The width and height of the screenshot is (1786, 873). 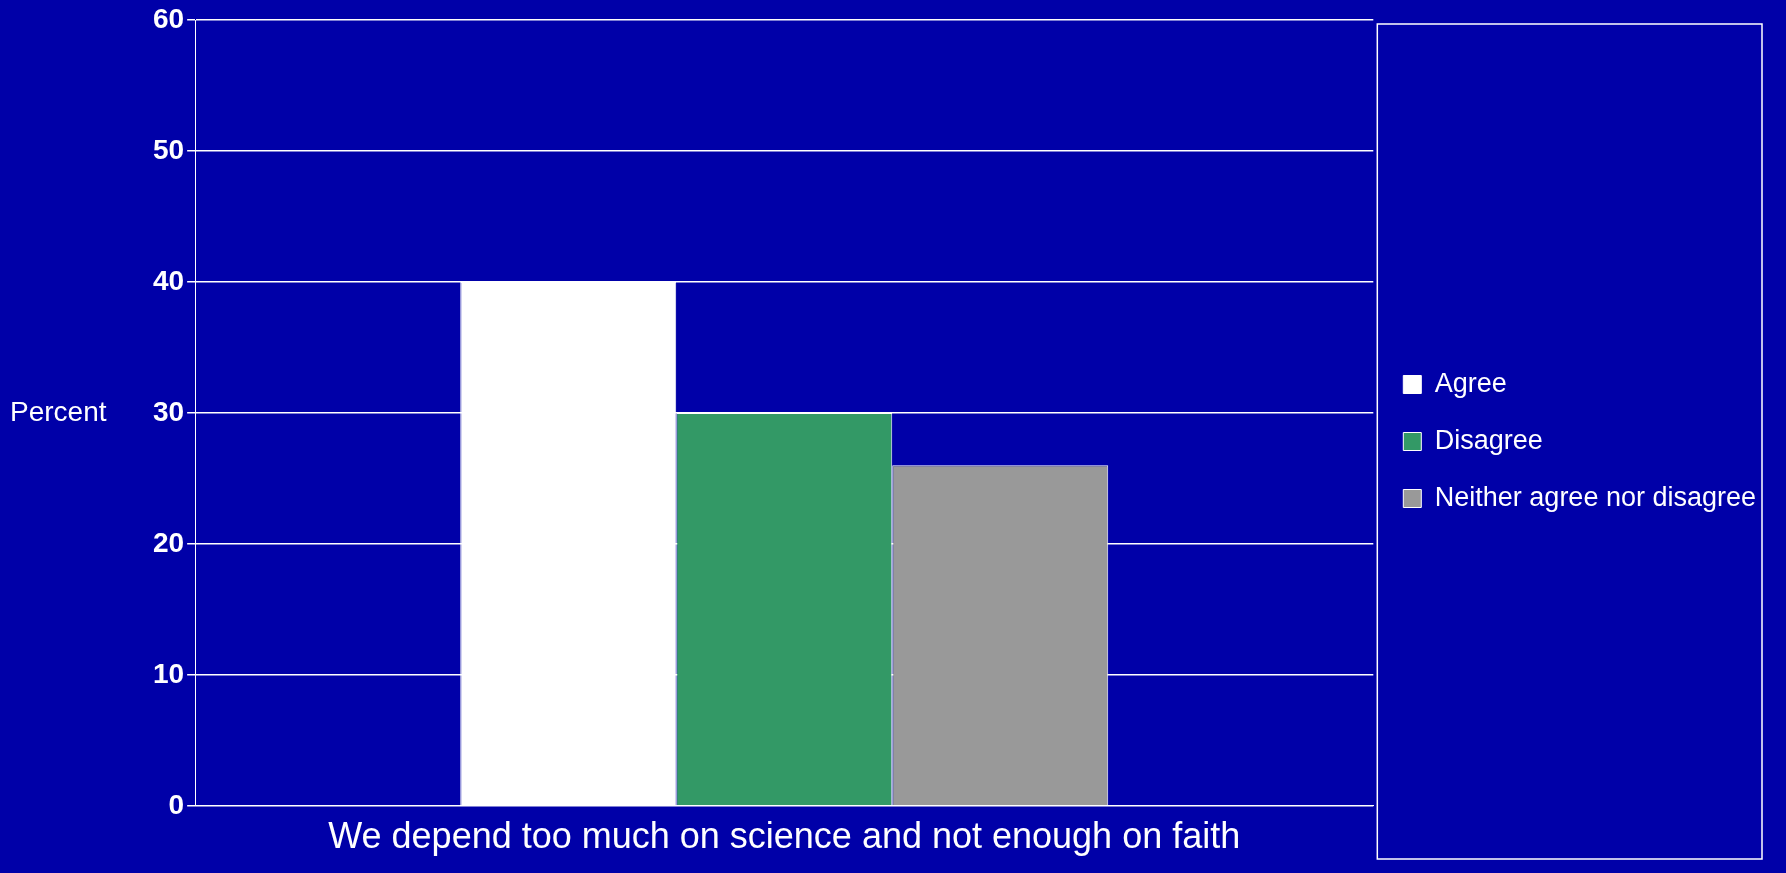 I want to click on y-tick-label: 50, so click(x=168, y=149).